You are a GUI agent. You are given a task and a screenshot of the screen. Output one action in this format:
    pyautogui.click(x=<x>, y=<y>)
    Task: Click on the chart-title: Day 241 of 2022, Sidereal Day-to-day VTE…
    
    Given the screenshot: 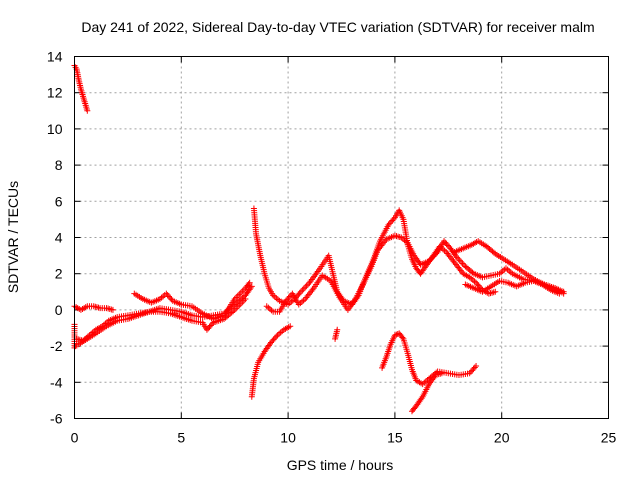 What is the action you would take?
    pyautogui.click(x=337, y=27)
    